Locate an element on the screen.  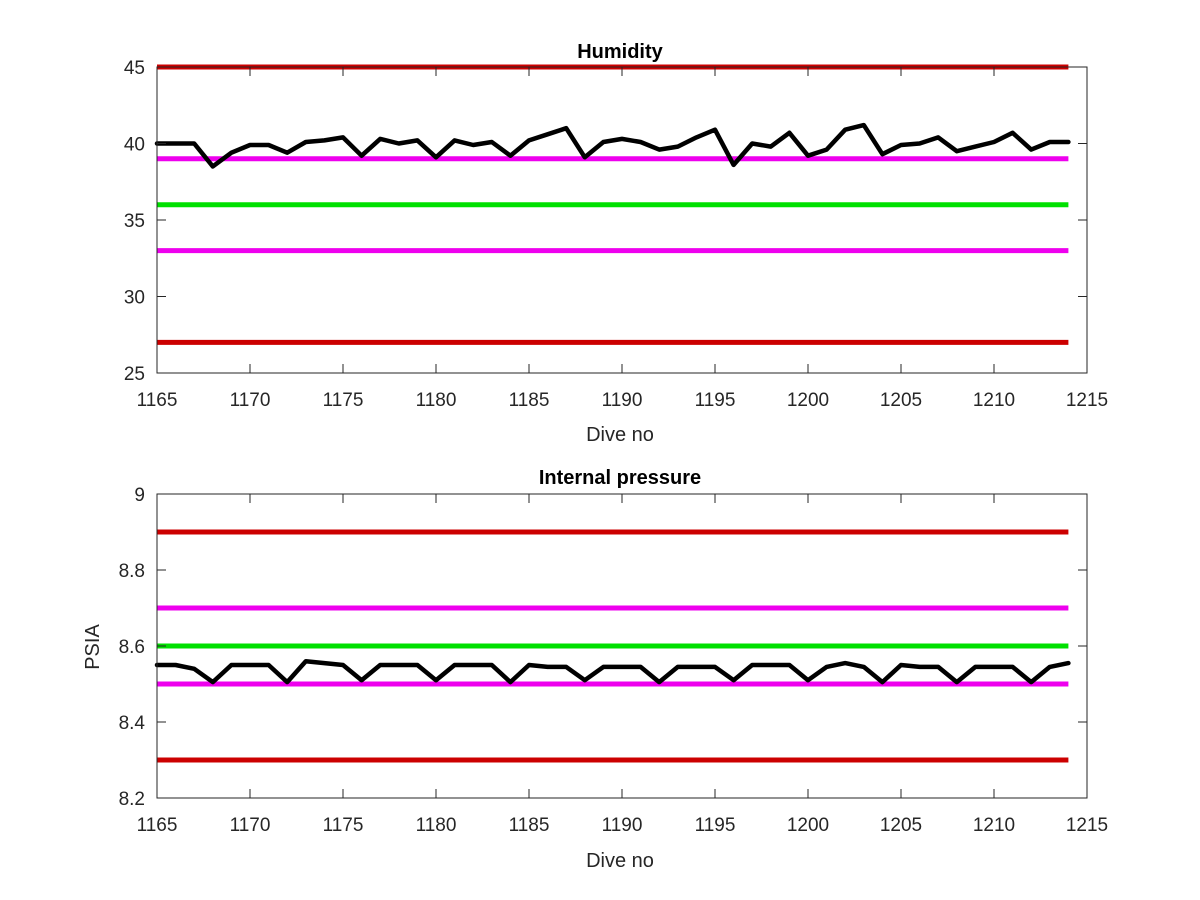
humidity-y-tick-label: 35 is located at coordinates (134, 221).